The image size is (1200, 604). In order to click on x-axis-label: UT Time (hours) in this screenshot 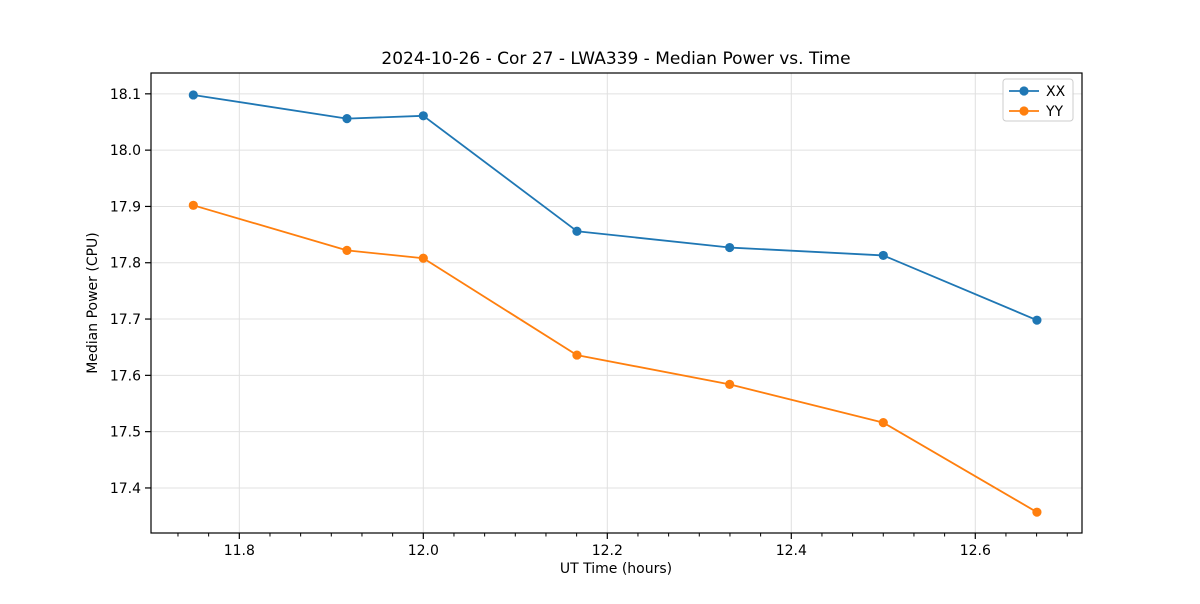, I will do `click(616, 569)`.